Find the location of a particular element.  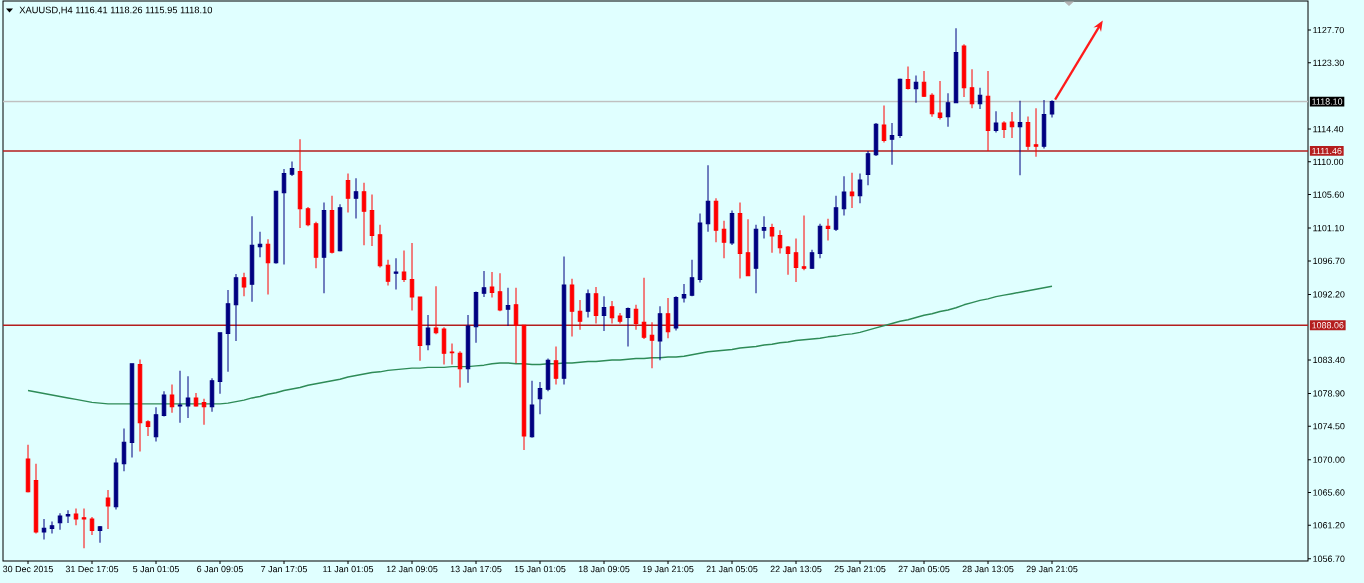

y-tick-label: 1070.00 is located at coordinates (1329, 459).